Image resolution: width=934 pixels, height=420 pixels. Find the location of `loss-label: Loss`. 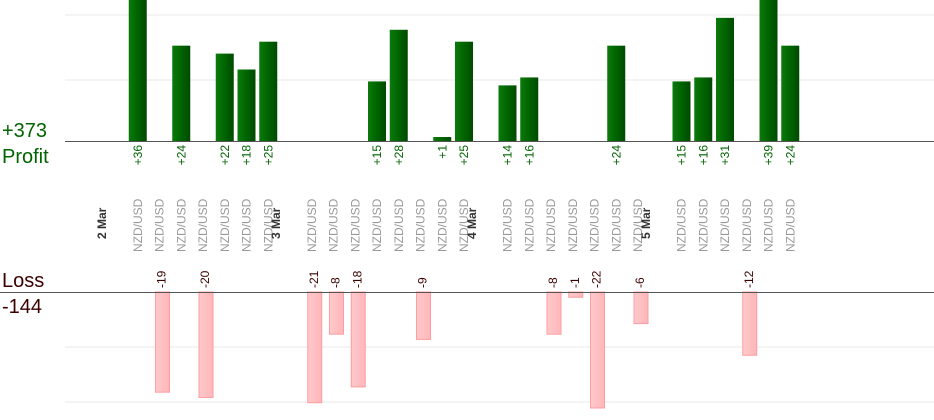

loss-label: Loss is located at coordinates (23, 281).